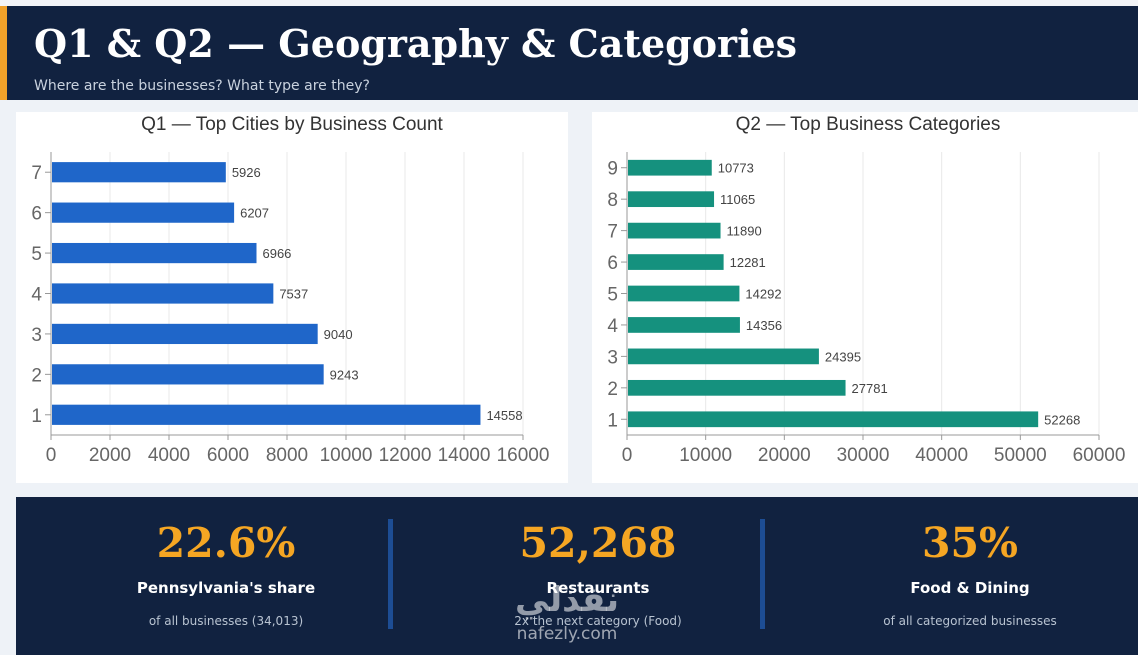 The height and width of the screenshot is (655, 1138). Describe the element at coordinates (226, 543) in the screenshot. I see `kpi-value: 22.6%` at that location.